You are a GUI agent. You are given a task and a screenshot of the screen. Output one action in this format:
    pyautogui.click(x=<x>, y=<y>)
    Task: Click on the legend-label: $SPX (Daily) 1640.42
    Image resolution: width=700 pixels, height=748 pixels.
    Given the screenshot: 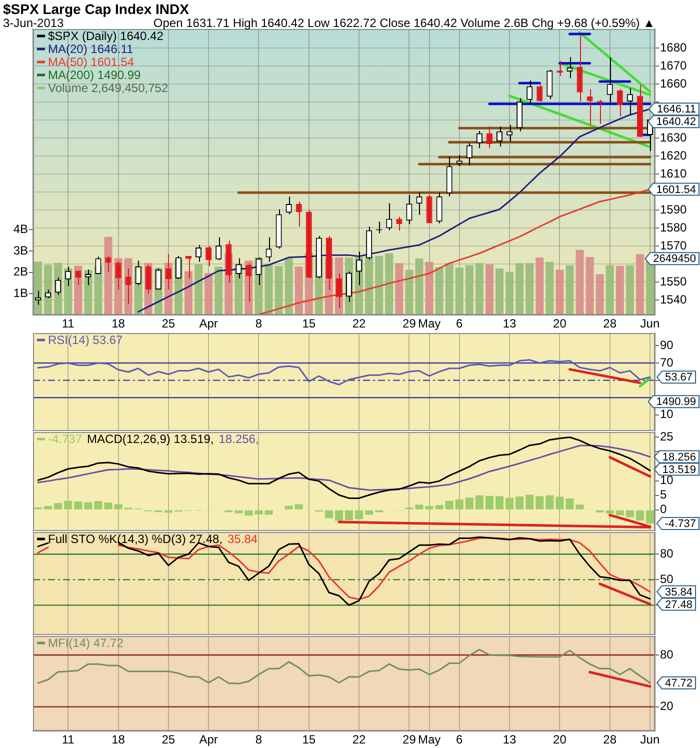 What is the action you would take?
    pyautogui.click(x=106, y=36)
    